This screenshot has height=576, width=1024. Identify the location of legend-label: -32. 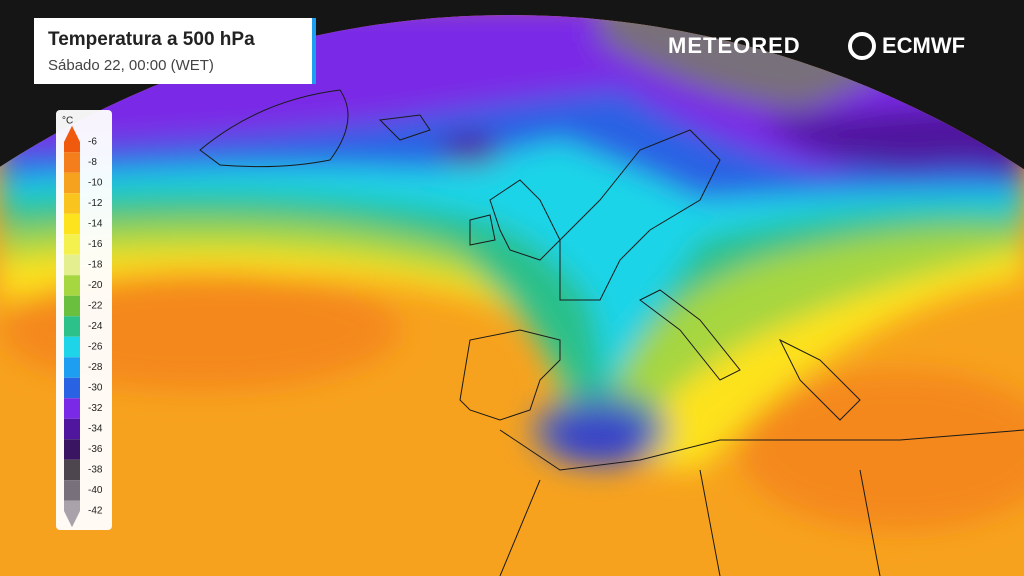
(95, 408).